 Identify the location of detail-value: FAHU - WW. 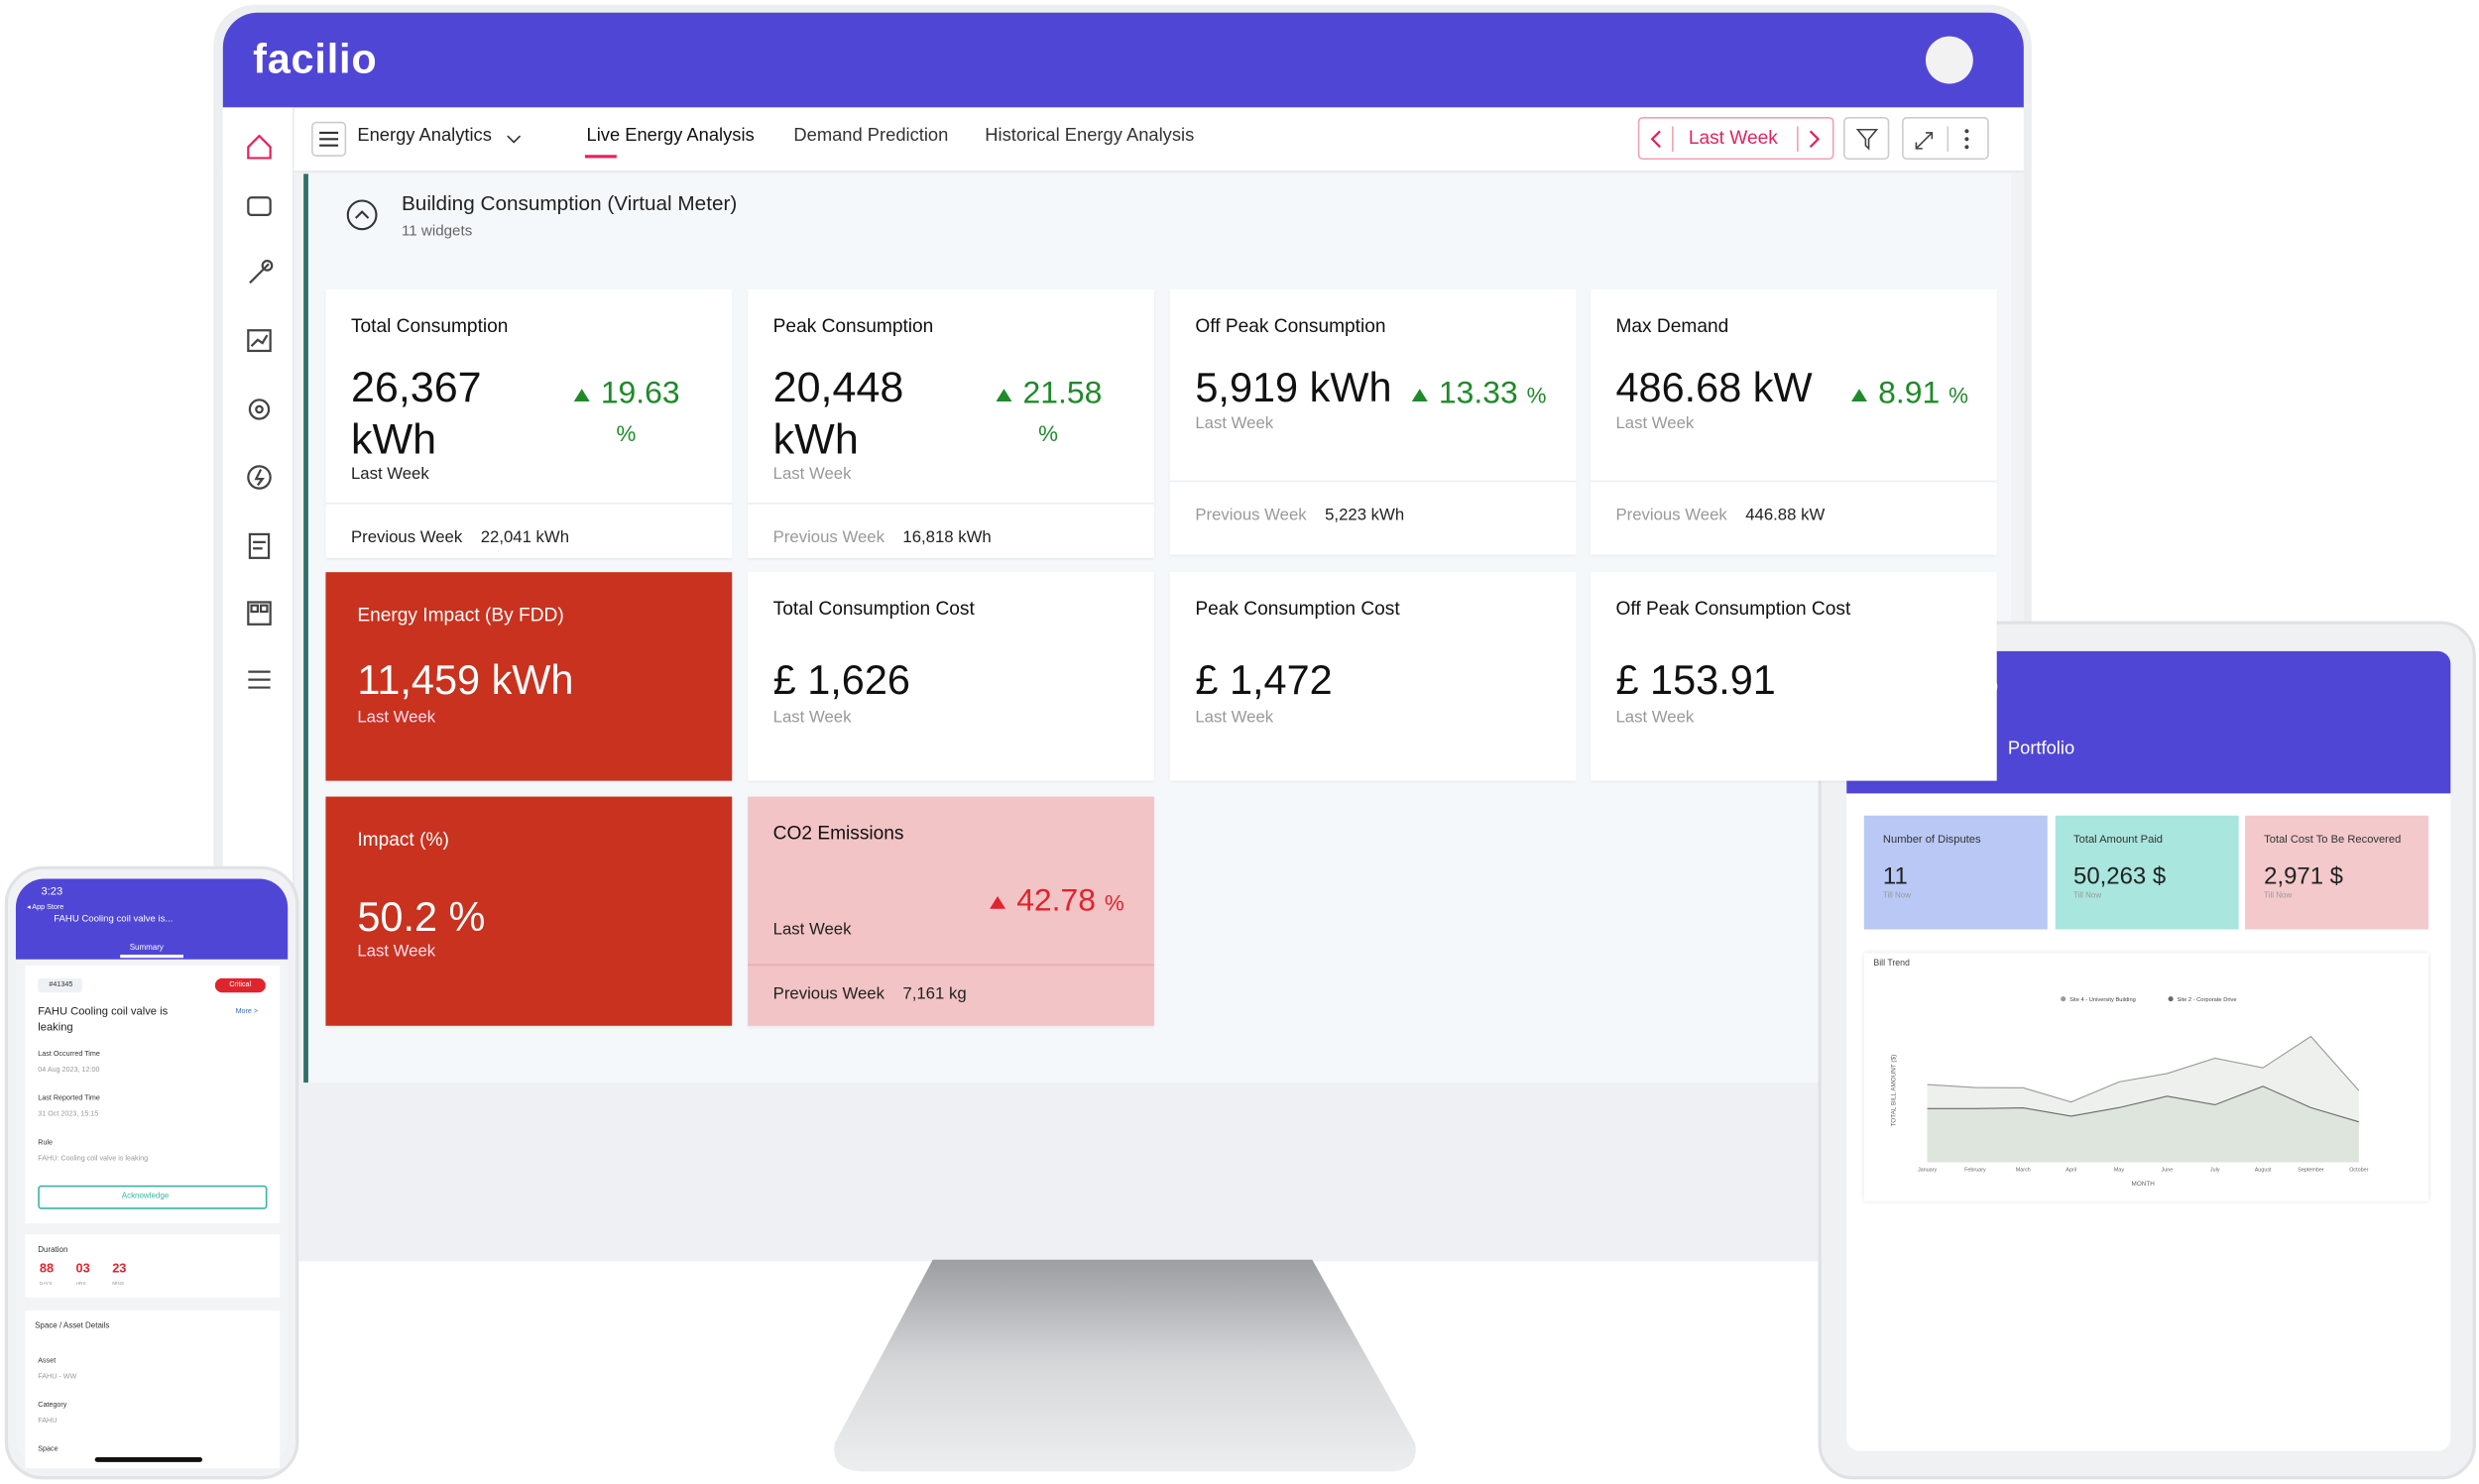
(57, 1376).